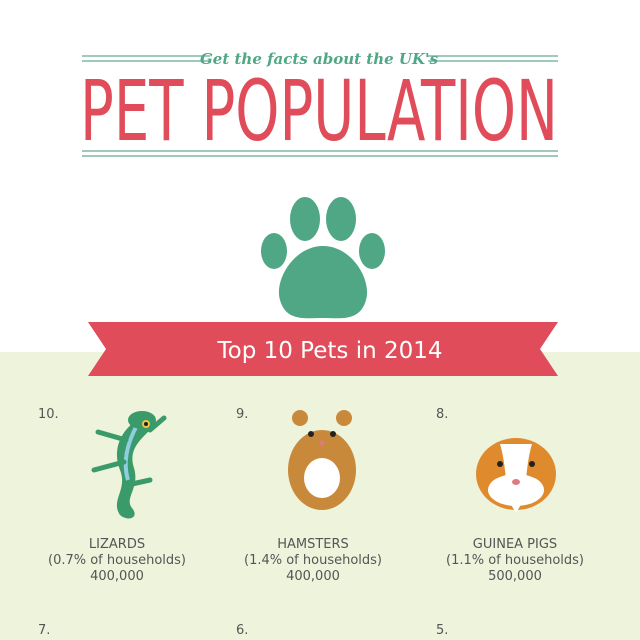 This screenshot has height=640, width=640. Describe the element at coordinates (442, 414) in the screenshot. I see `pet-rank: 8.` at that location.